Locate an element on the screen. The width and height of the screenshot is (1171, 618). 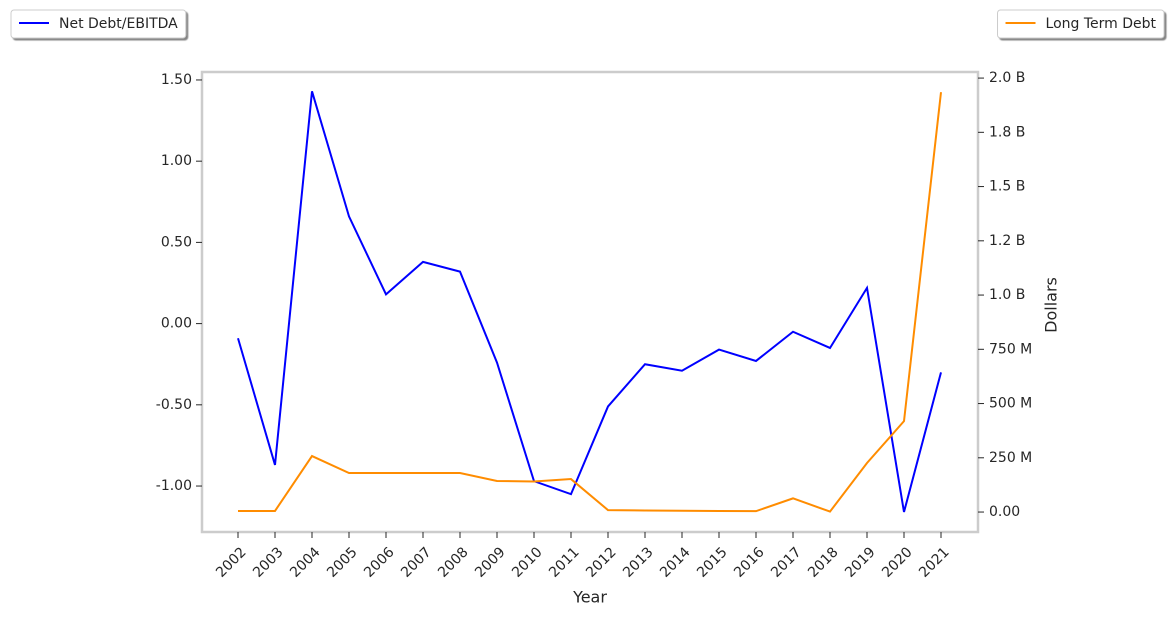
x-tick-label: 2008 is located at coordinates (453, 562).